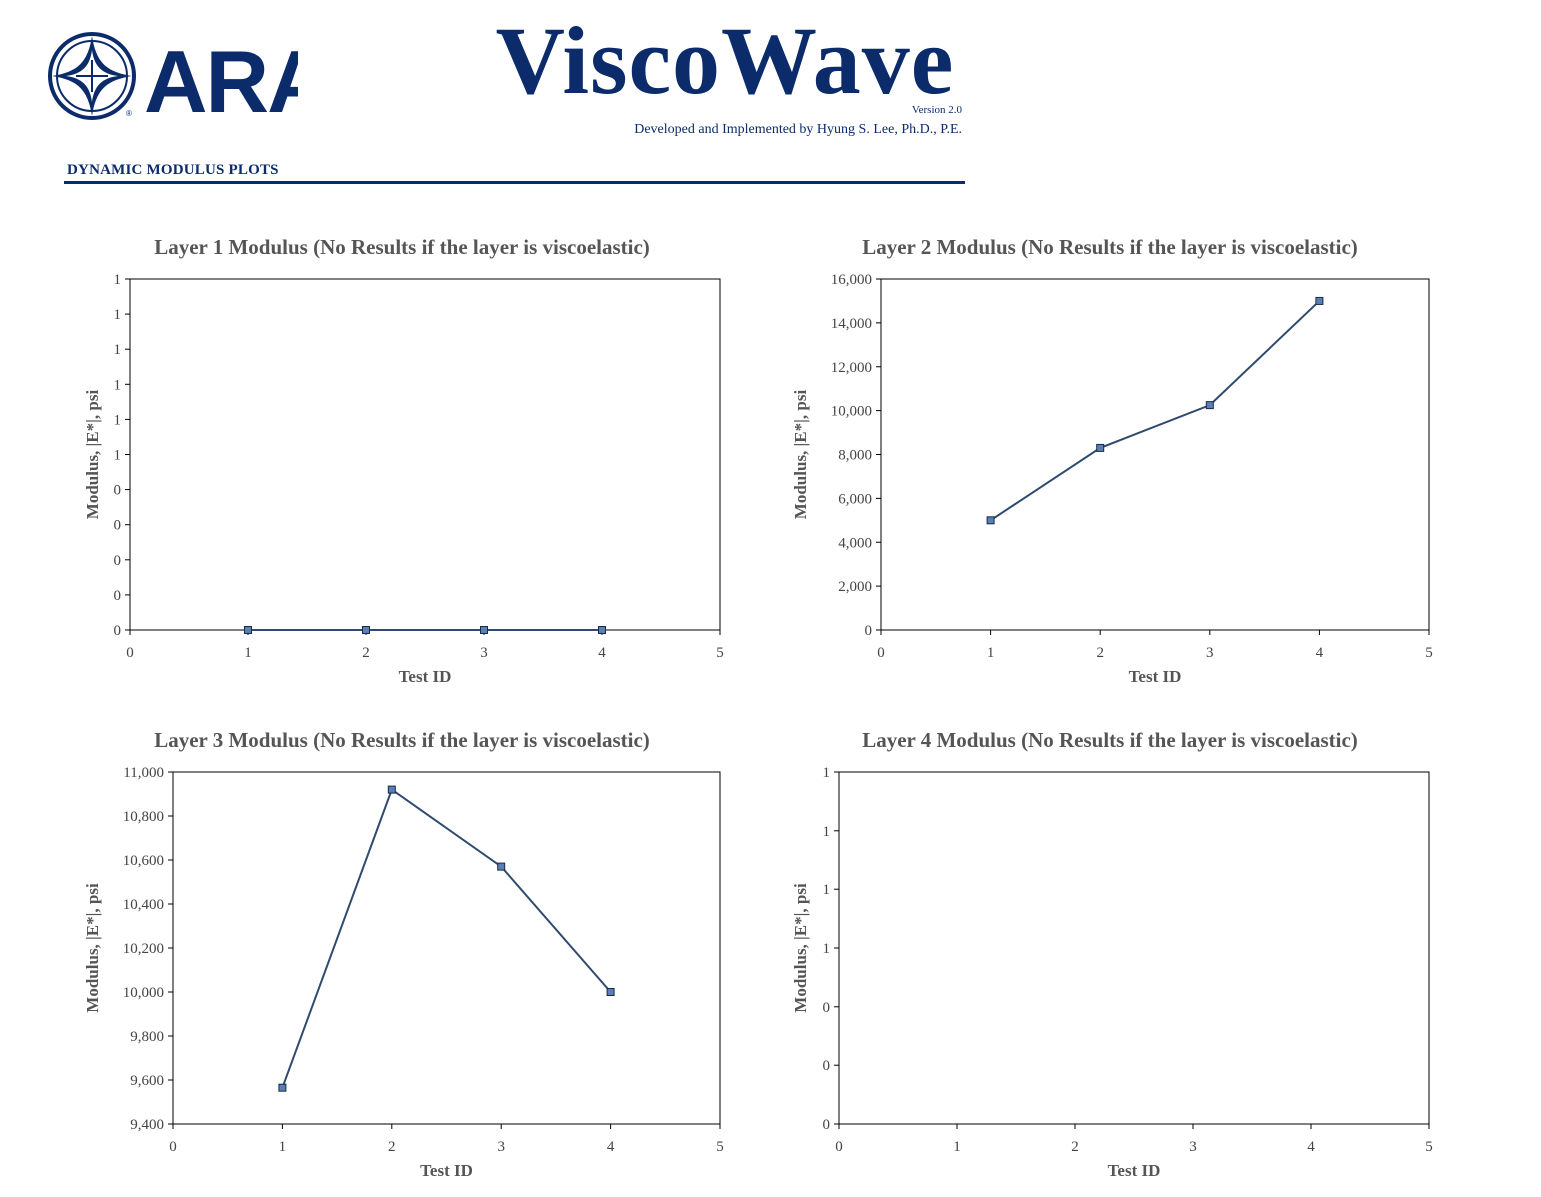  Describe the element at coordinates (855, 499) in the screenshot. I see `chart-2-ytick-label: 6,000` at that location.